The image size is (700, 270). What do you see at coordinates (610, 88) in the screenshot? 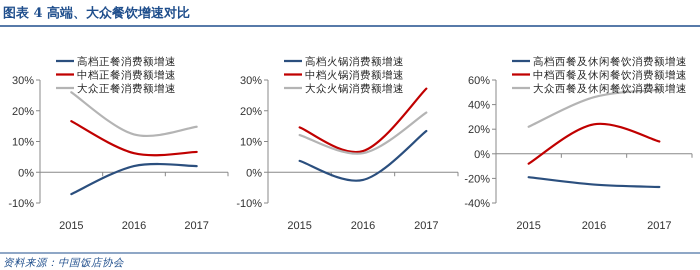
I see `legend-label: 大众西餐及休闲餐饮消费额增速` at bounding box center [610, 88].